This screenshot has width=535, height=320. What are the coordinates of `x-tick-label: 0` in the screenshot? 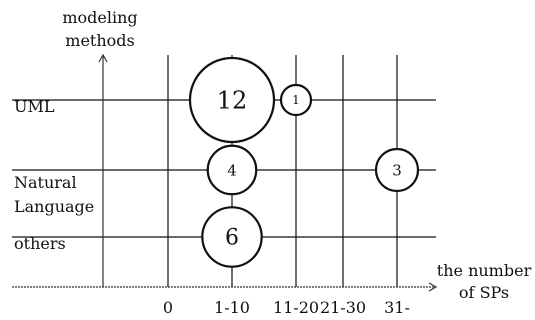 It's located at (168, 307).